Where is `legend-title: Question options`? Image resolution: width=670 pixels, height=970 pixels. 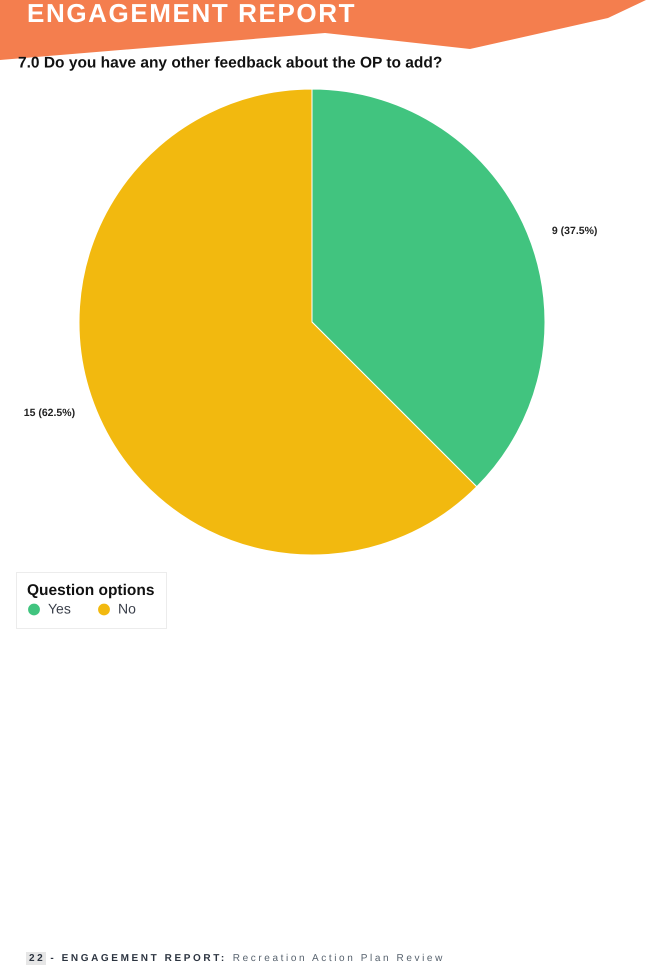 legend-title: Question options is located at coordinates (90, 590).